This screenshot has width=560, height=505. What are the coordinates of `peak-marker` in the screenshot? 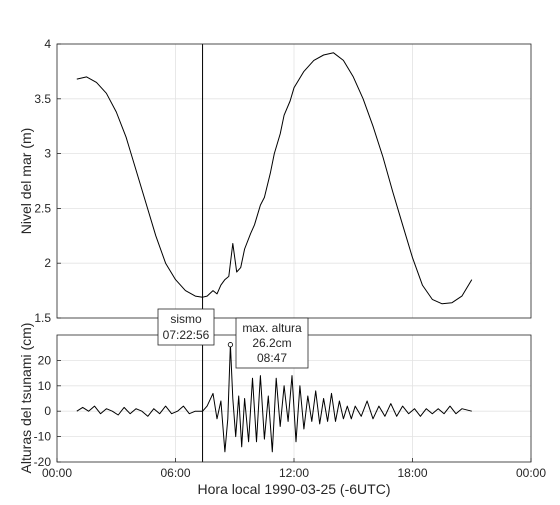 It's located at (230, 345).